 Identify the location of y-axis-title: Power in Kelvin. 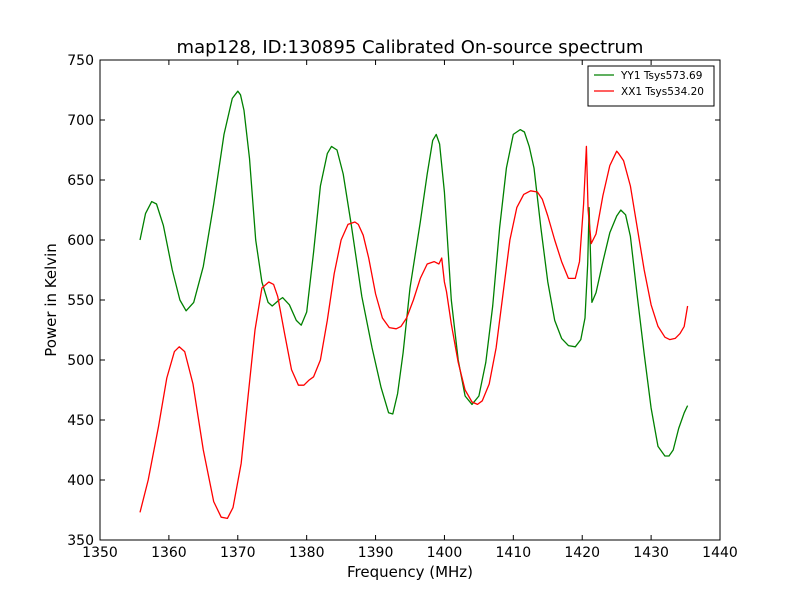
(51, 300).